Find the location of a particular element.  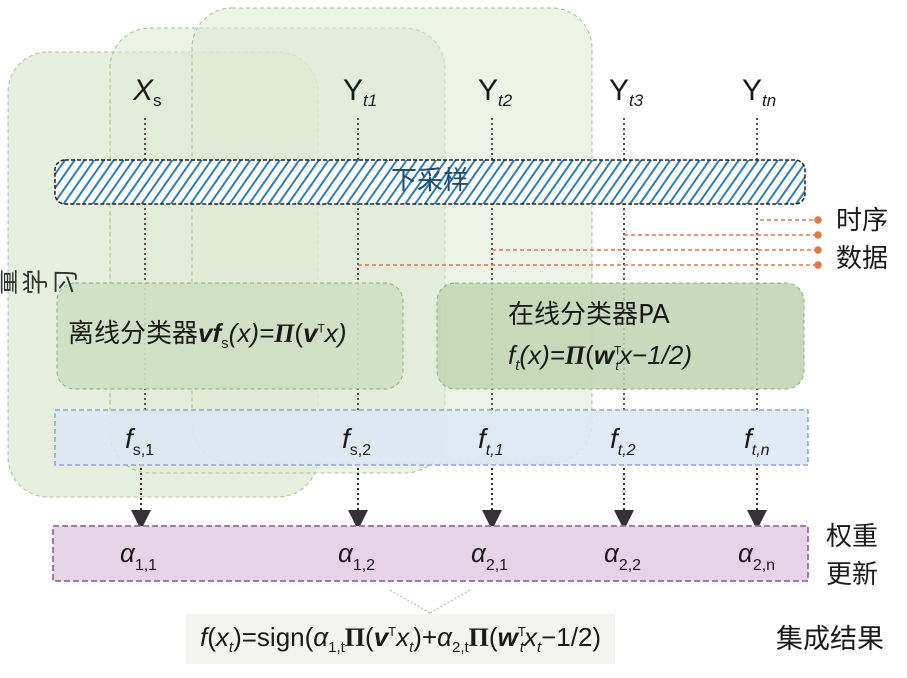

alpha-label-12: α1,2 is located at coordinates (357, 556).